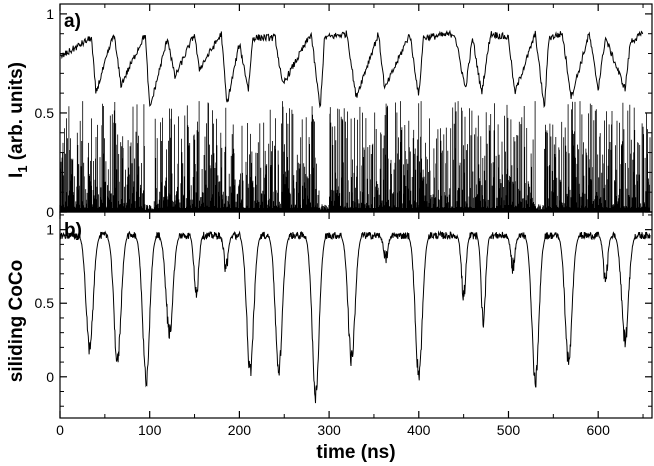 The image size is (654, 466). What do you see at coordinates (355, 452) in the screenshot?
I see `x-axis-title: time (ns)` at bounding box center [355, 452].